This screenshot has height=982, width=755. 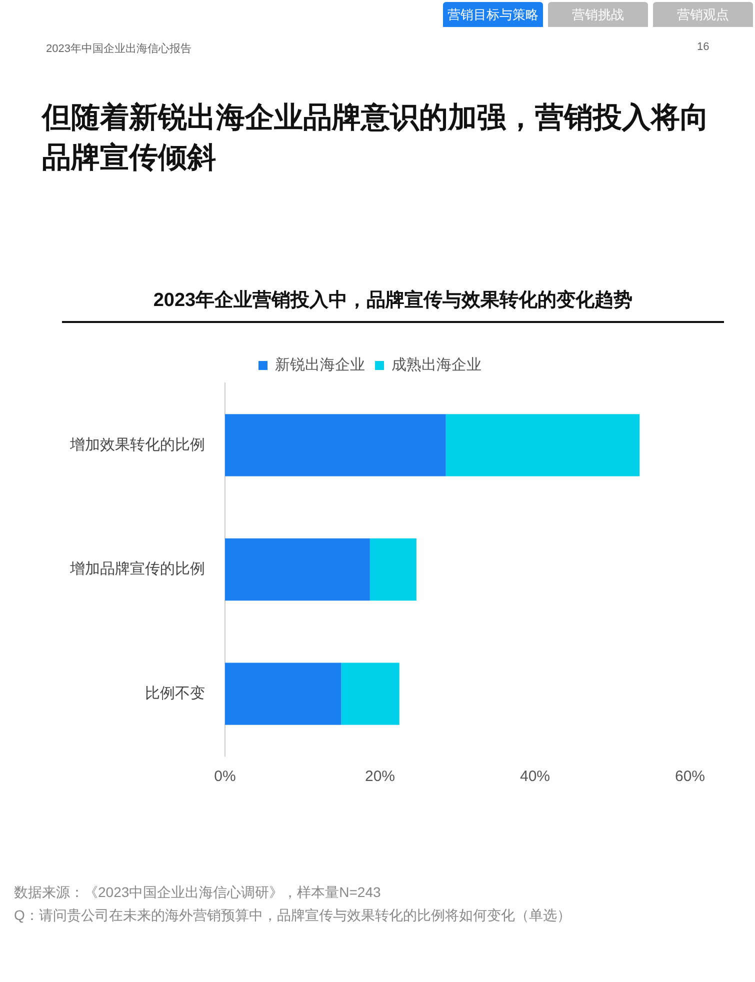 What do you see at coordinates (493, 14) in the screenshot?
I see `text: 营销目标与策略` at bounding box center [493, 14].